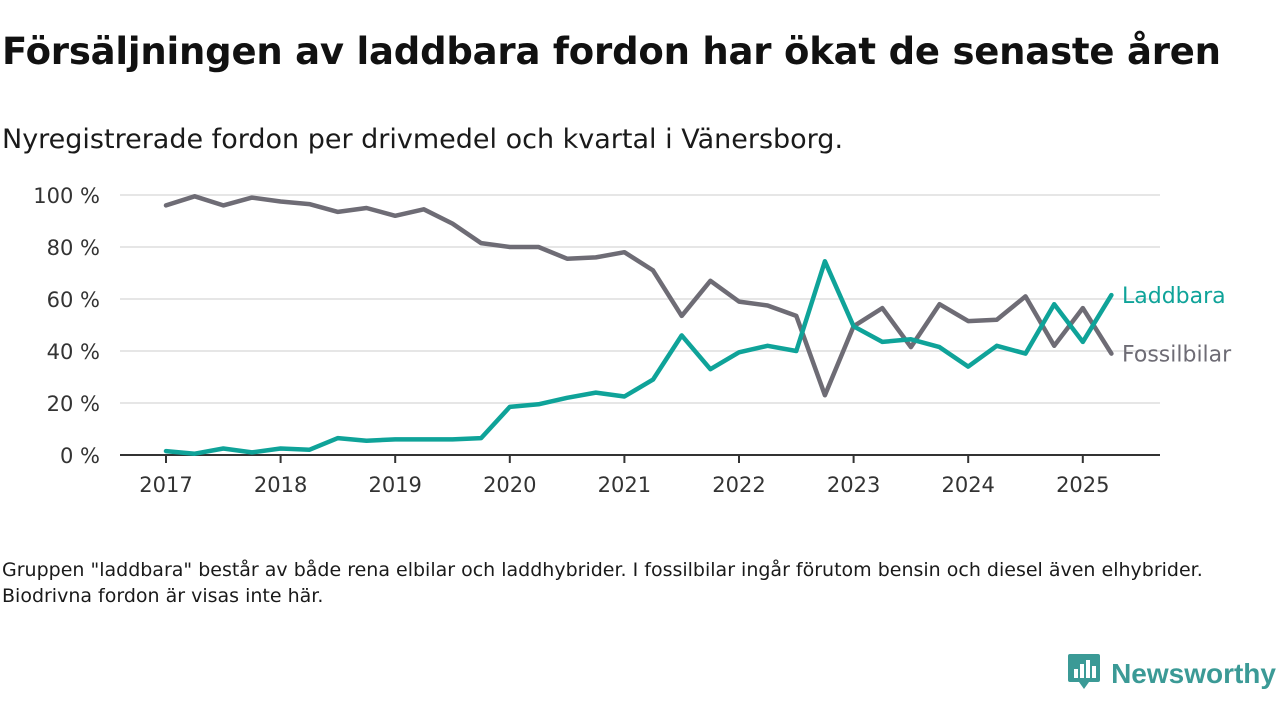 The image size is (1280, 720). Describe the element at coordinates (624, 485) in the screenshot. I see `x-tick-label: 2021` at that location.